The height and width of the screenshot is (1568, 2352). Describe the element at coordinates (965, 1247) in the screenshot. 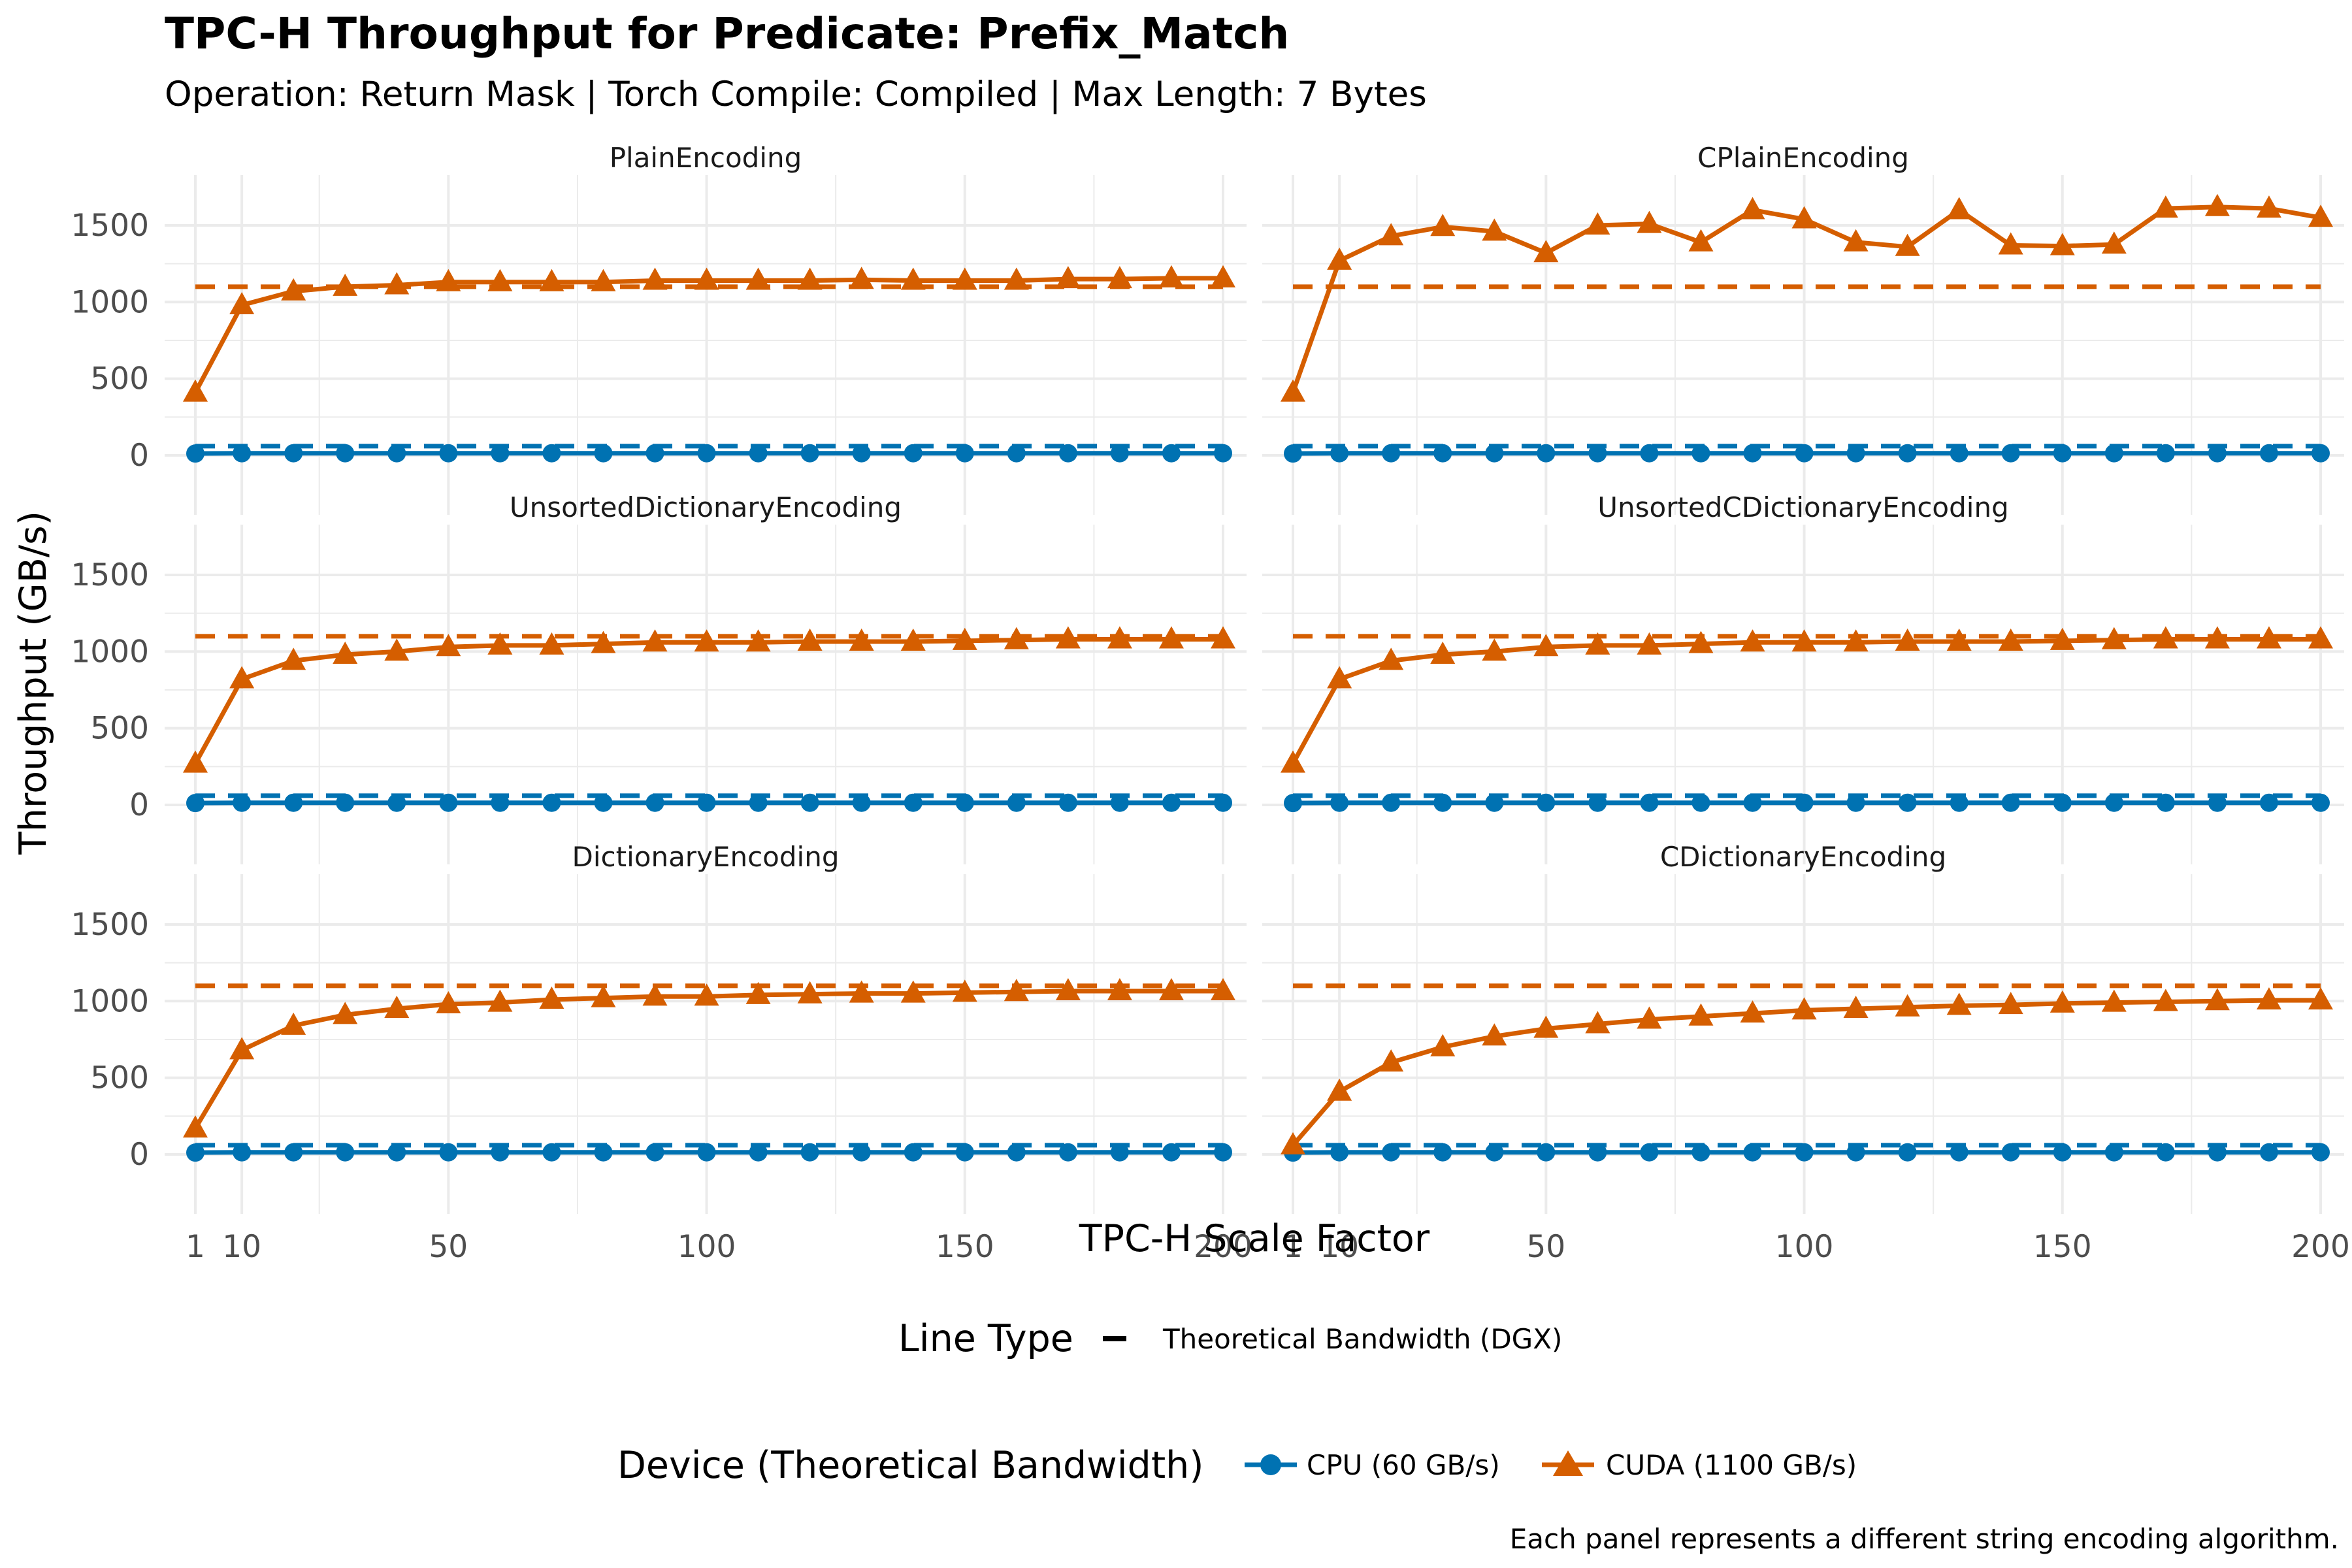

I see `x-tick-label: 150` at that location.